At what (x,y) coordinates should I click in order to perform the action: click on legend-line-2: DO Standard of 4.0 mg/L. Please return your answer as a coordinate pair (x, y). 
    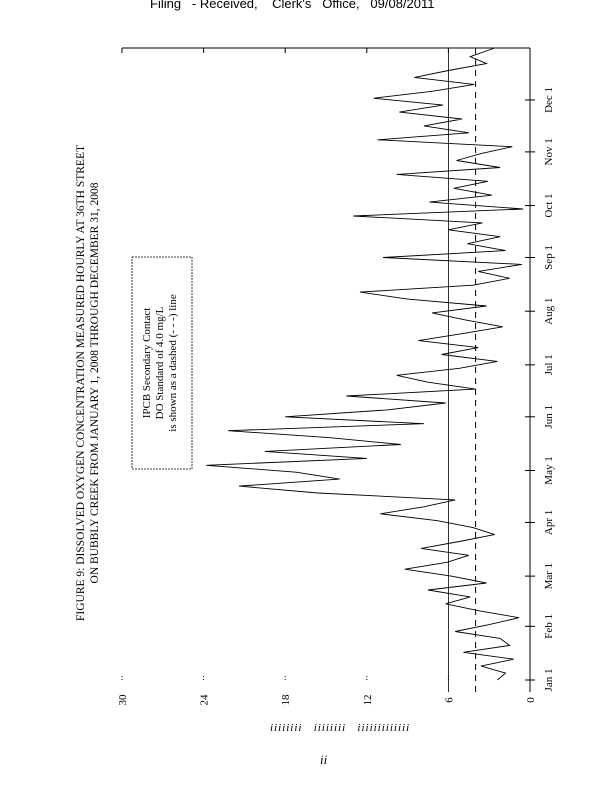
    Looking at the image, I should click on (160, 362).